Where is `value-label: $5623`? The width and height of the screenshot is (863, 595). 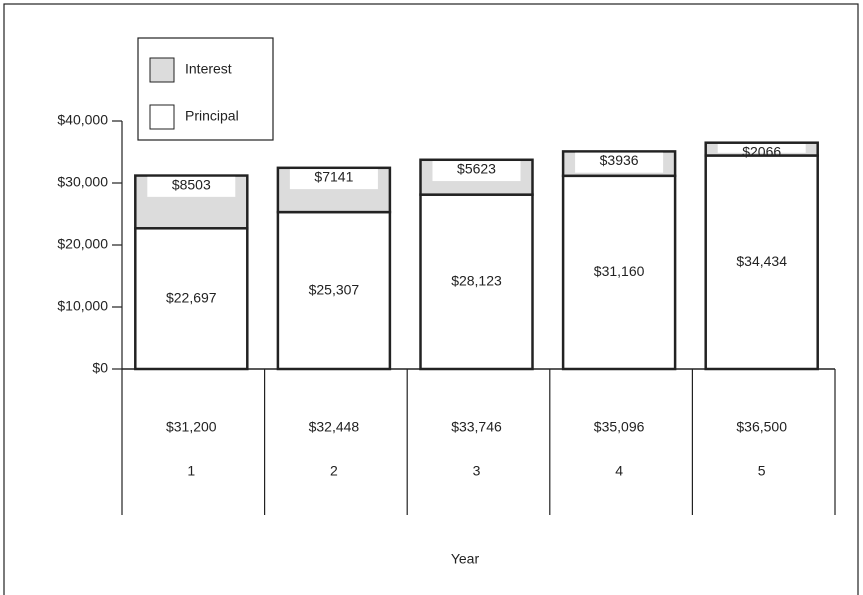 value-label: $5623 is located at coordinates (476, 168).